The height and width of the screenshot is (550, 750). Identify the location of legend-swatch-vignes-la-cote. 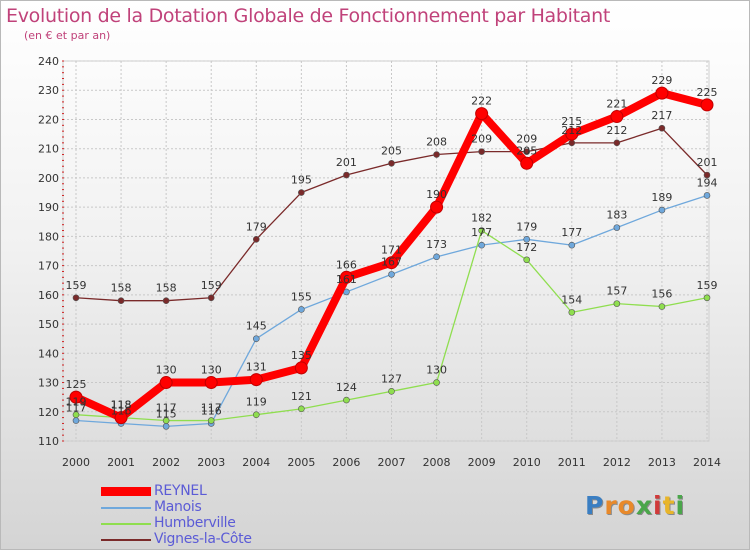
(126, 540).